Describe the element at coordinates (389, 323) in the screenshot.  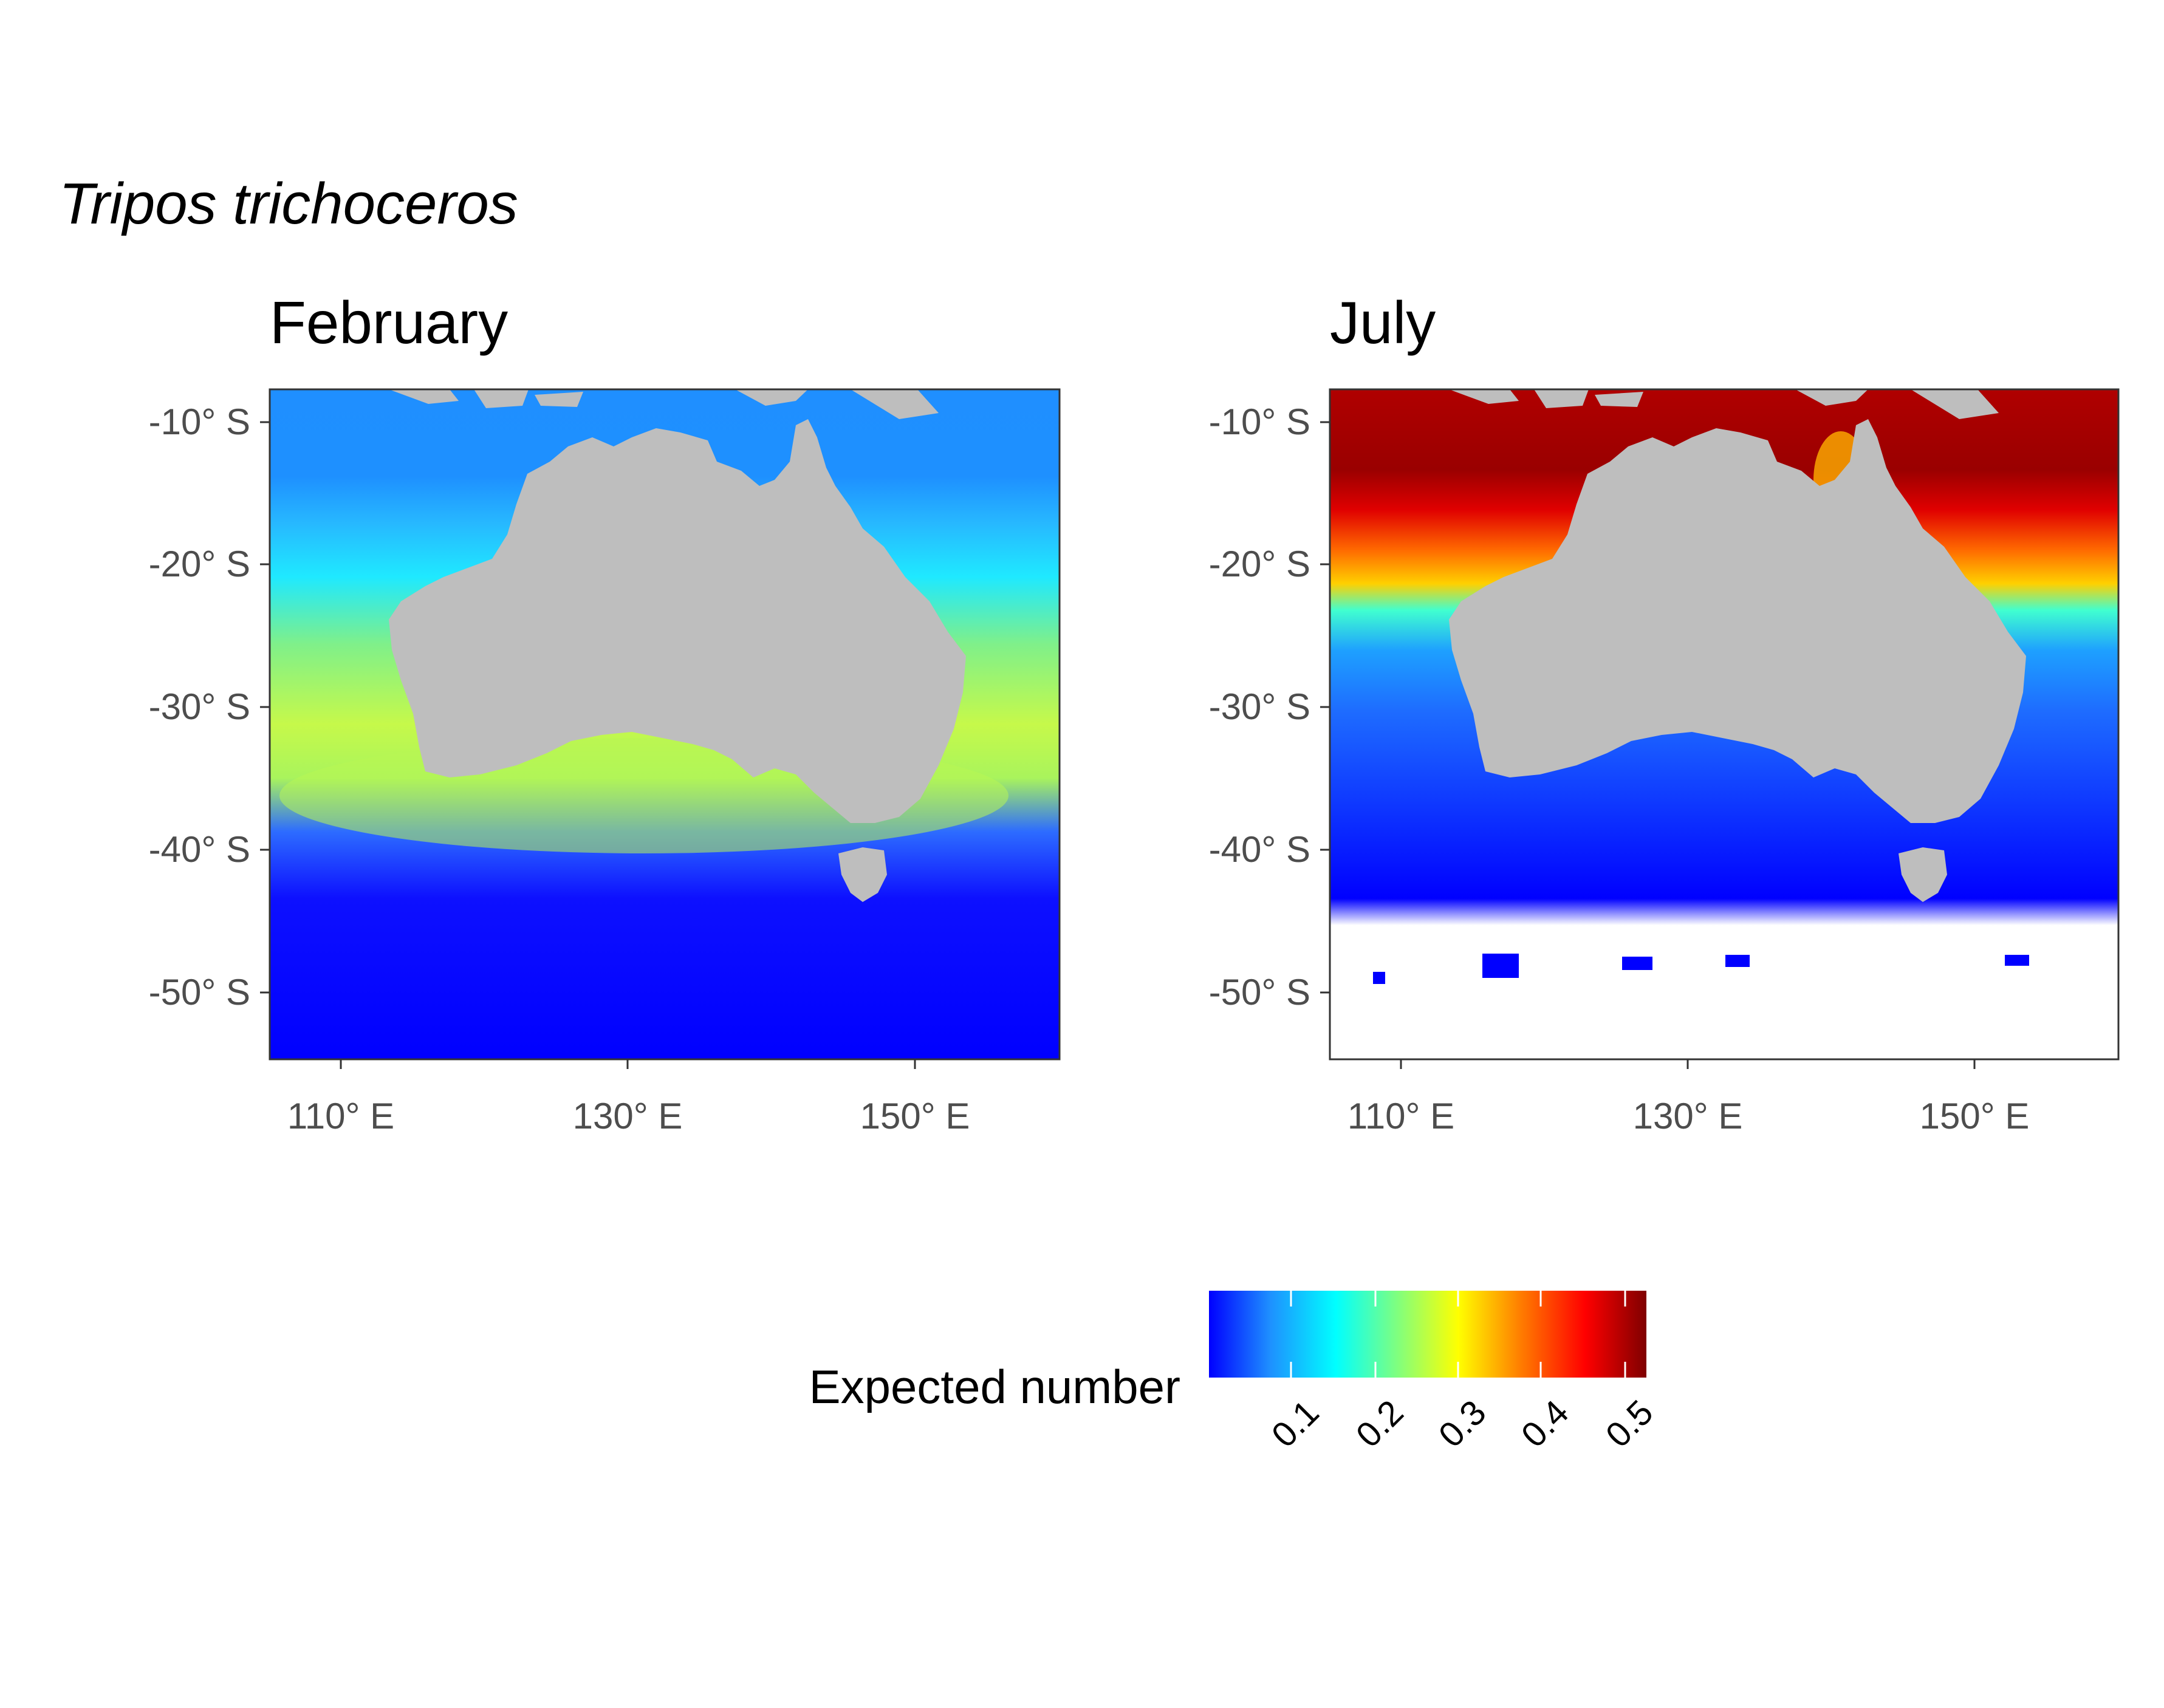
I see `panel-title-february: February` at that location.